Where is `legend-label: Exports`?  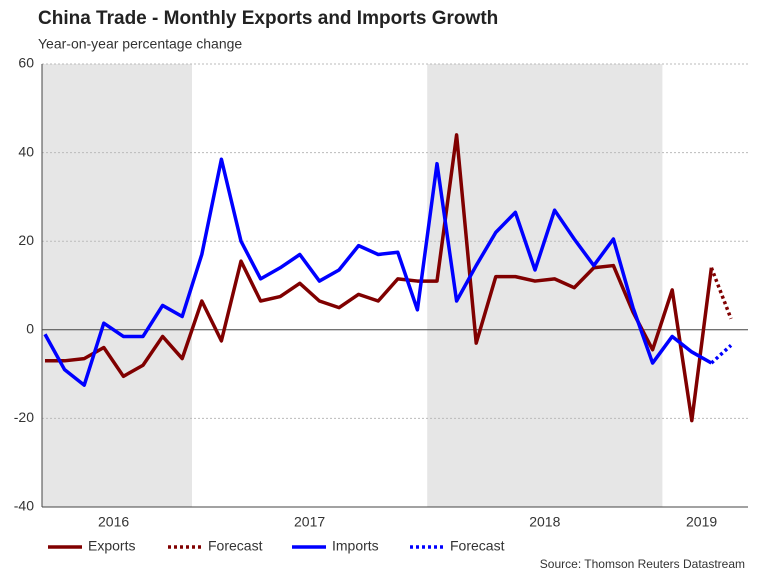
legend-label: Exports is located at coordinates (111, 546).